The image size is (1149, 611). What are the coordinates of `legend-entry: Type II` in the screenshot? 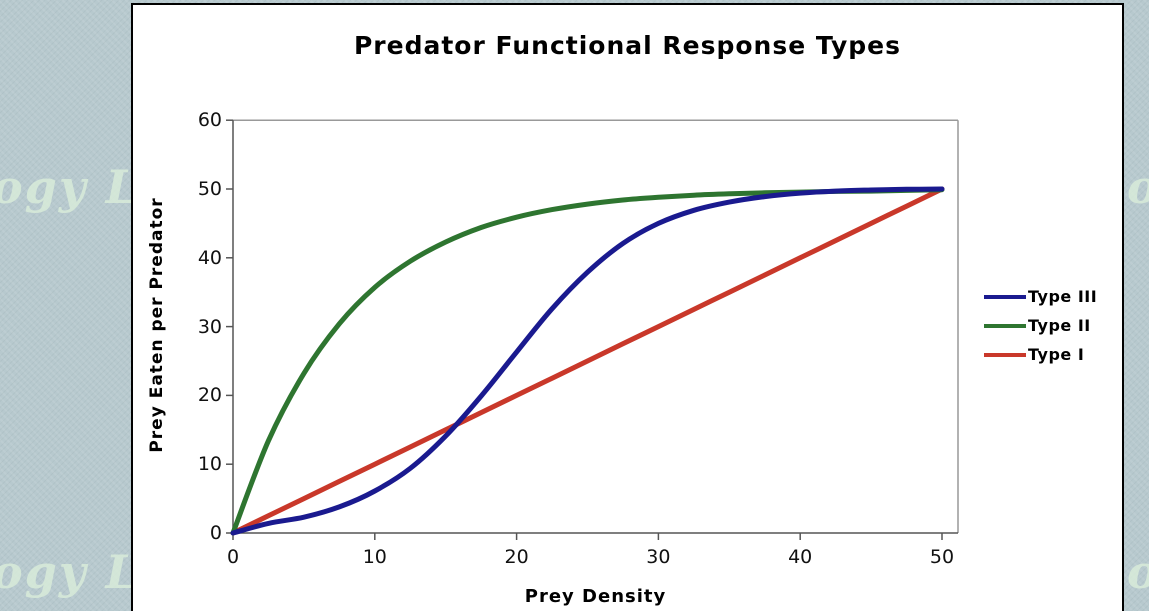 It's located at (1040, 325).